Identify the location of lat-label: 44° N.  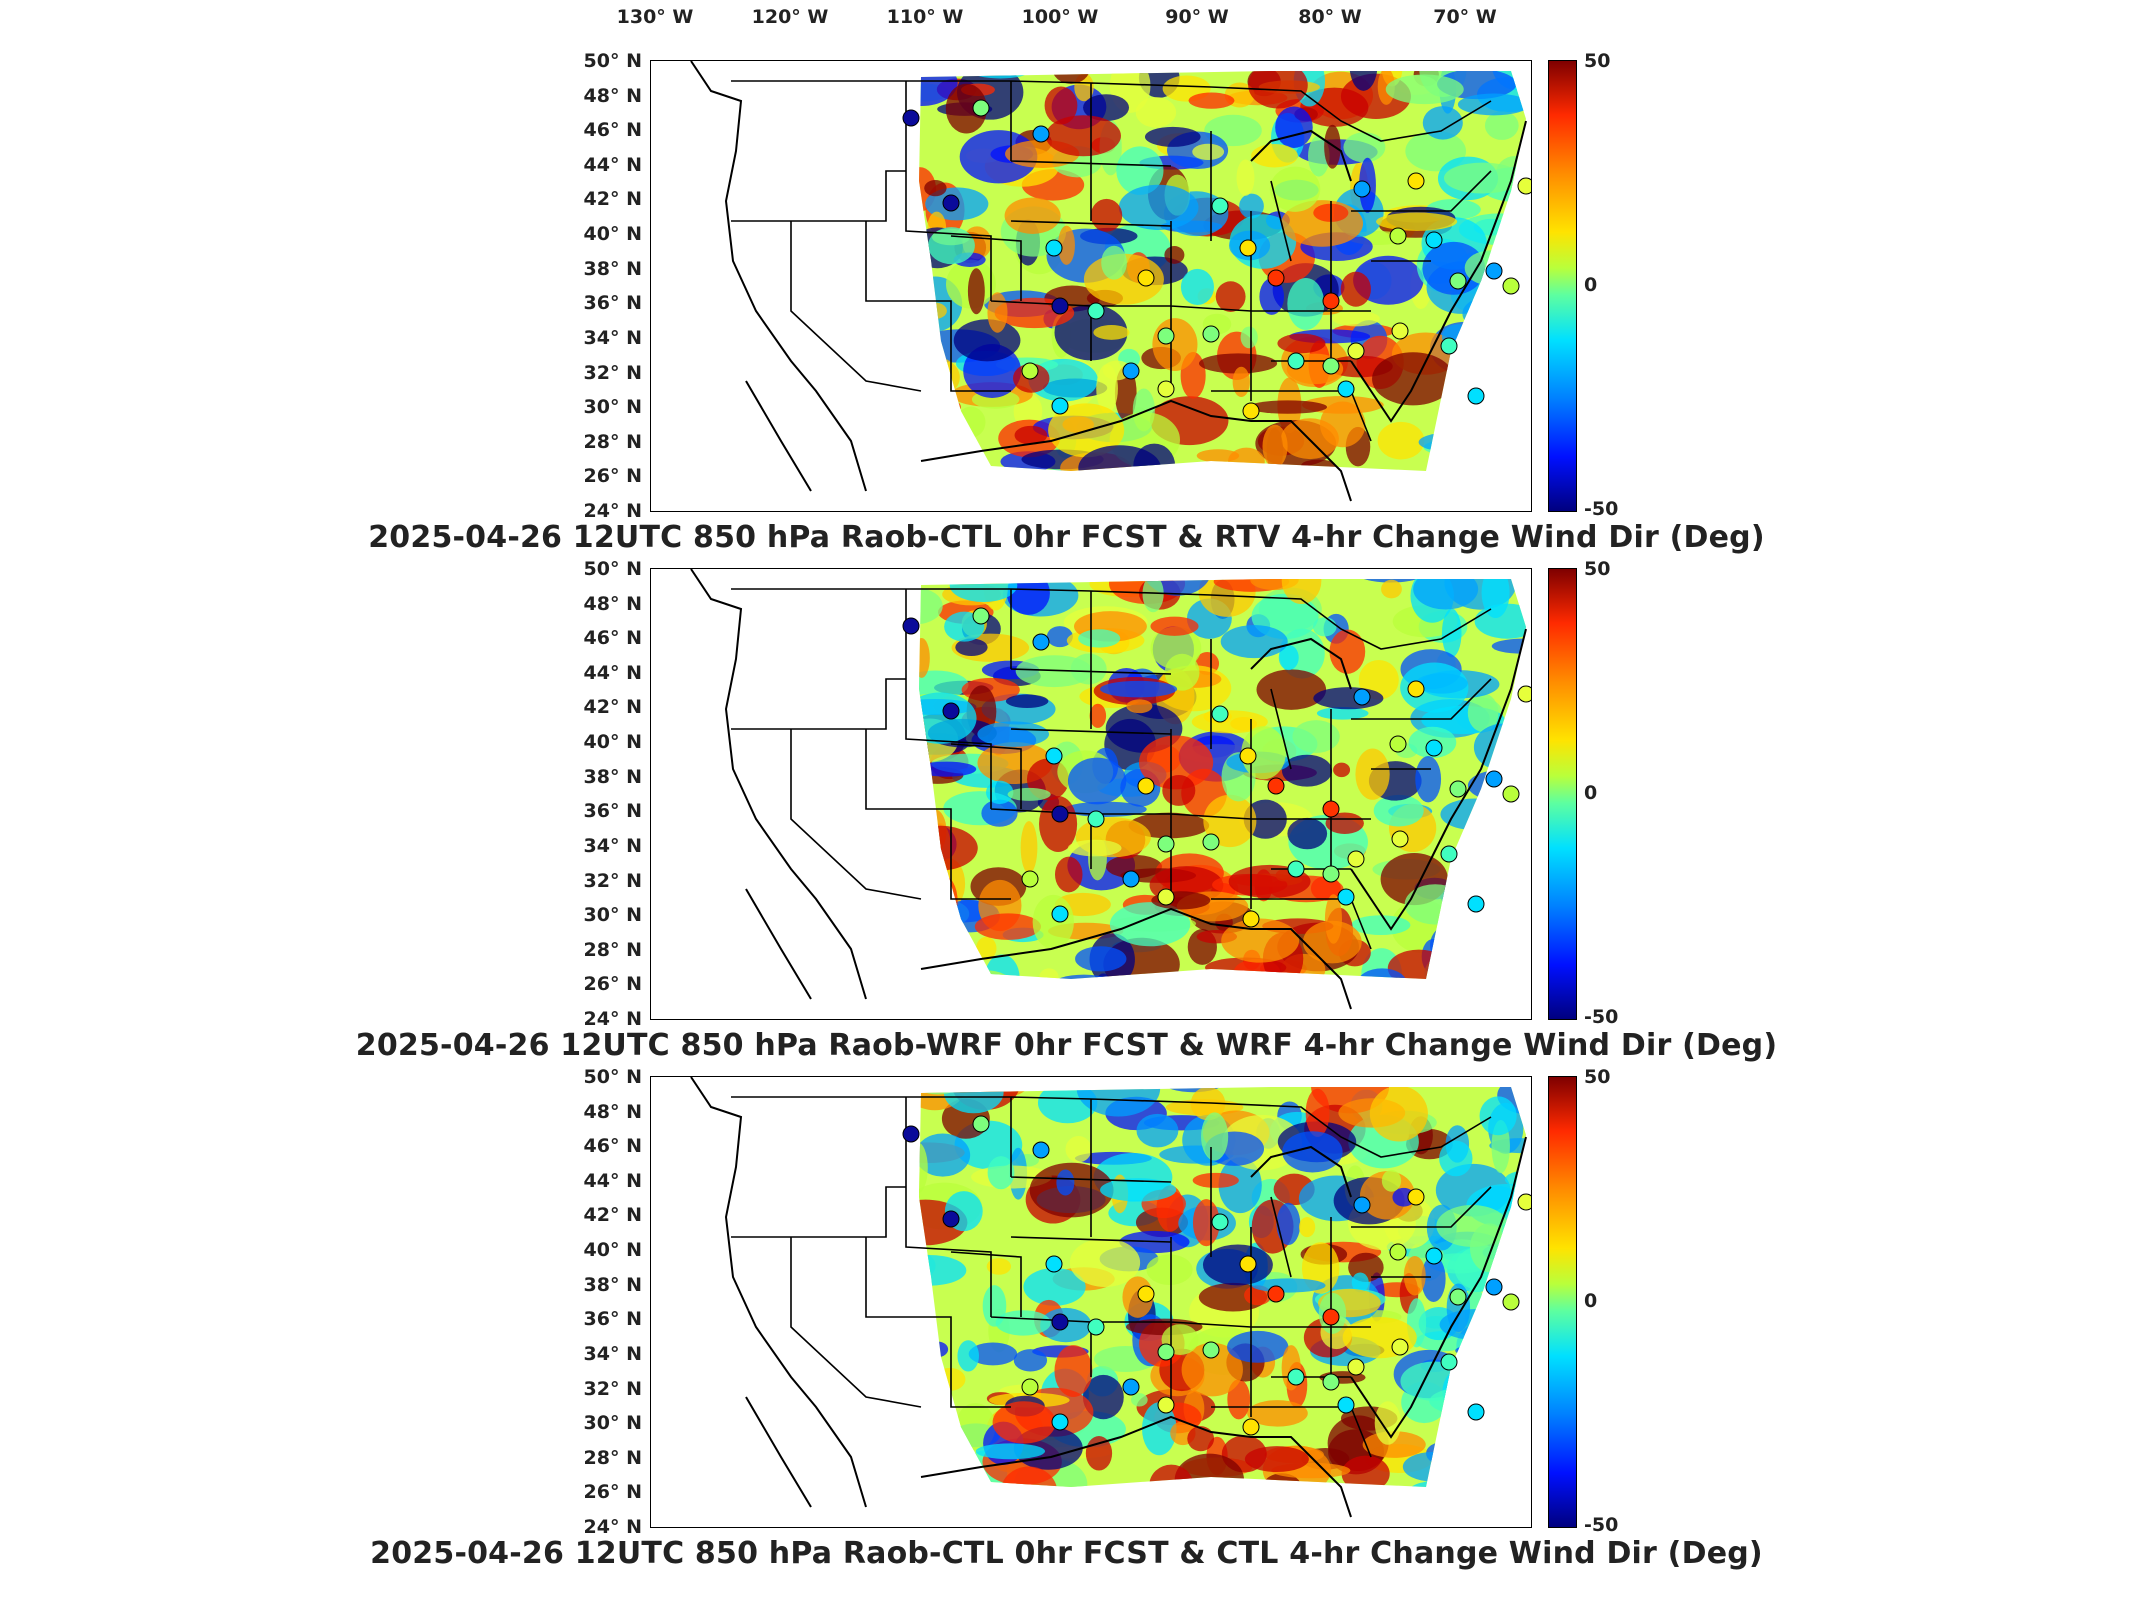
(612, 672).